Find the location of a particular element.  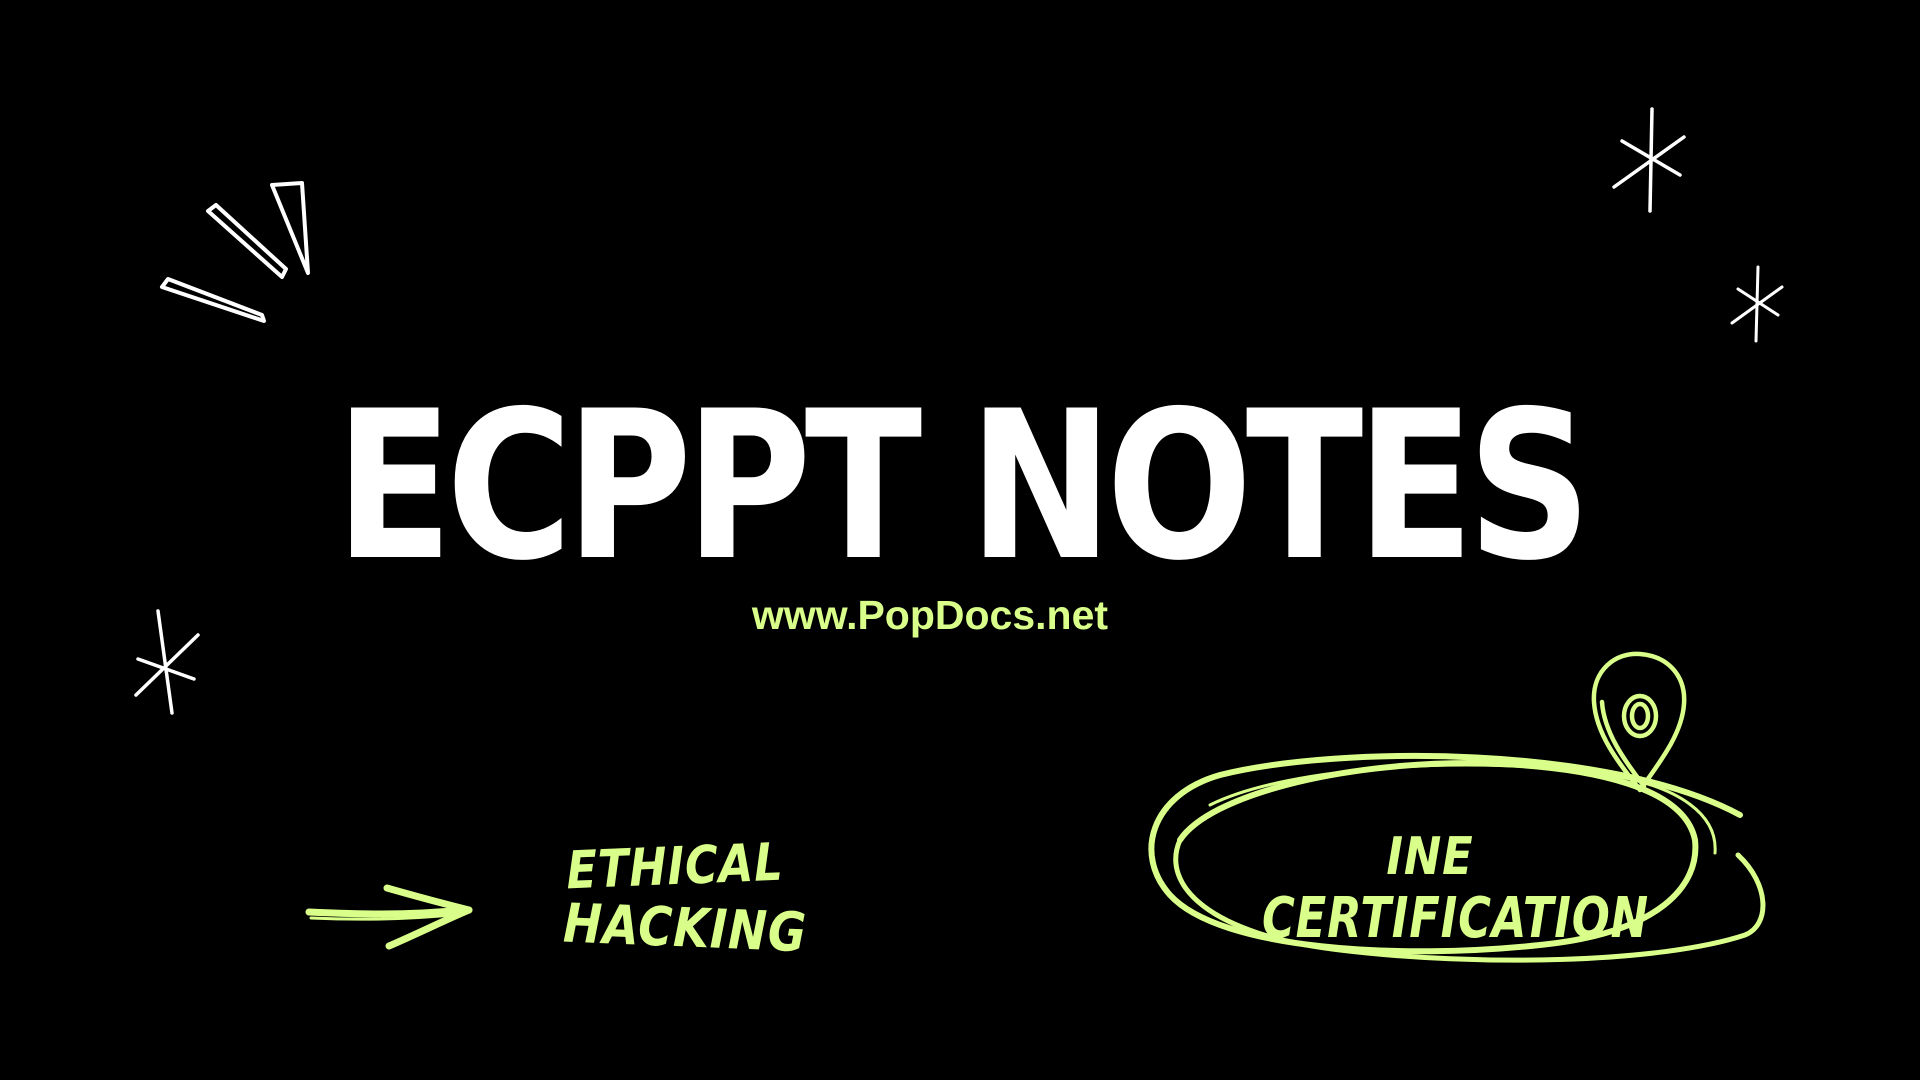

website-url: www.PopDocs.net is located at coordinates (930, 615).